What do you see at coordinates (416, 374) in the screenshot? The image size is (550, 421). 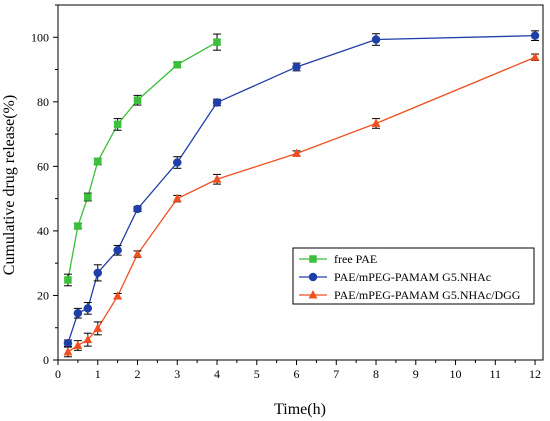 I see `x-tick-label: 9` at bounding box center [416, 374].